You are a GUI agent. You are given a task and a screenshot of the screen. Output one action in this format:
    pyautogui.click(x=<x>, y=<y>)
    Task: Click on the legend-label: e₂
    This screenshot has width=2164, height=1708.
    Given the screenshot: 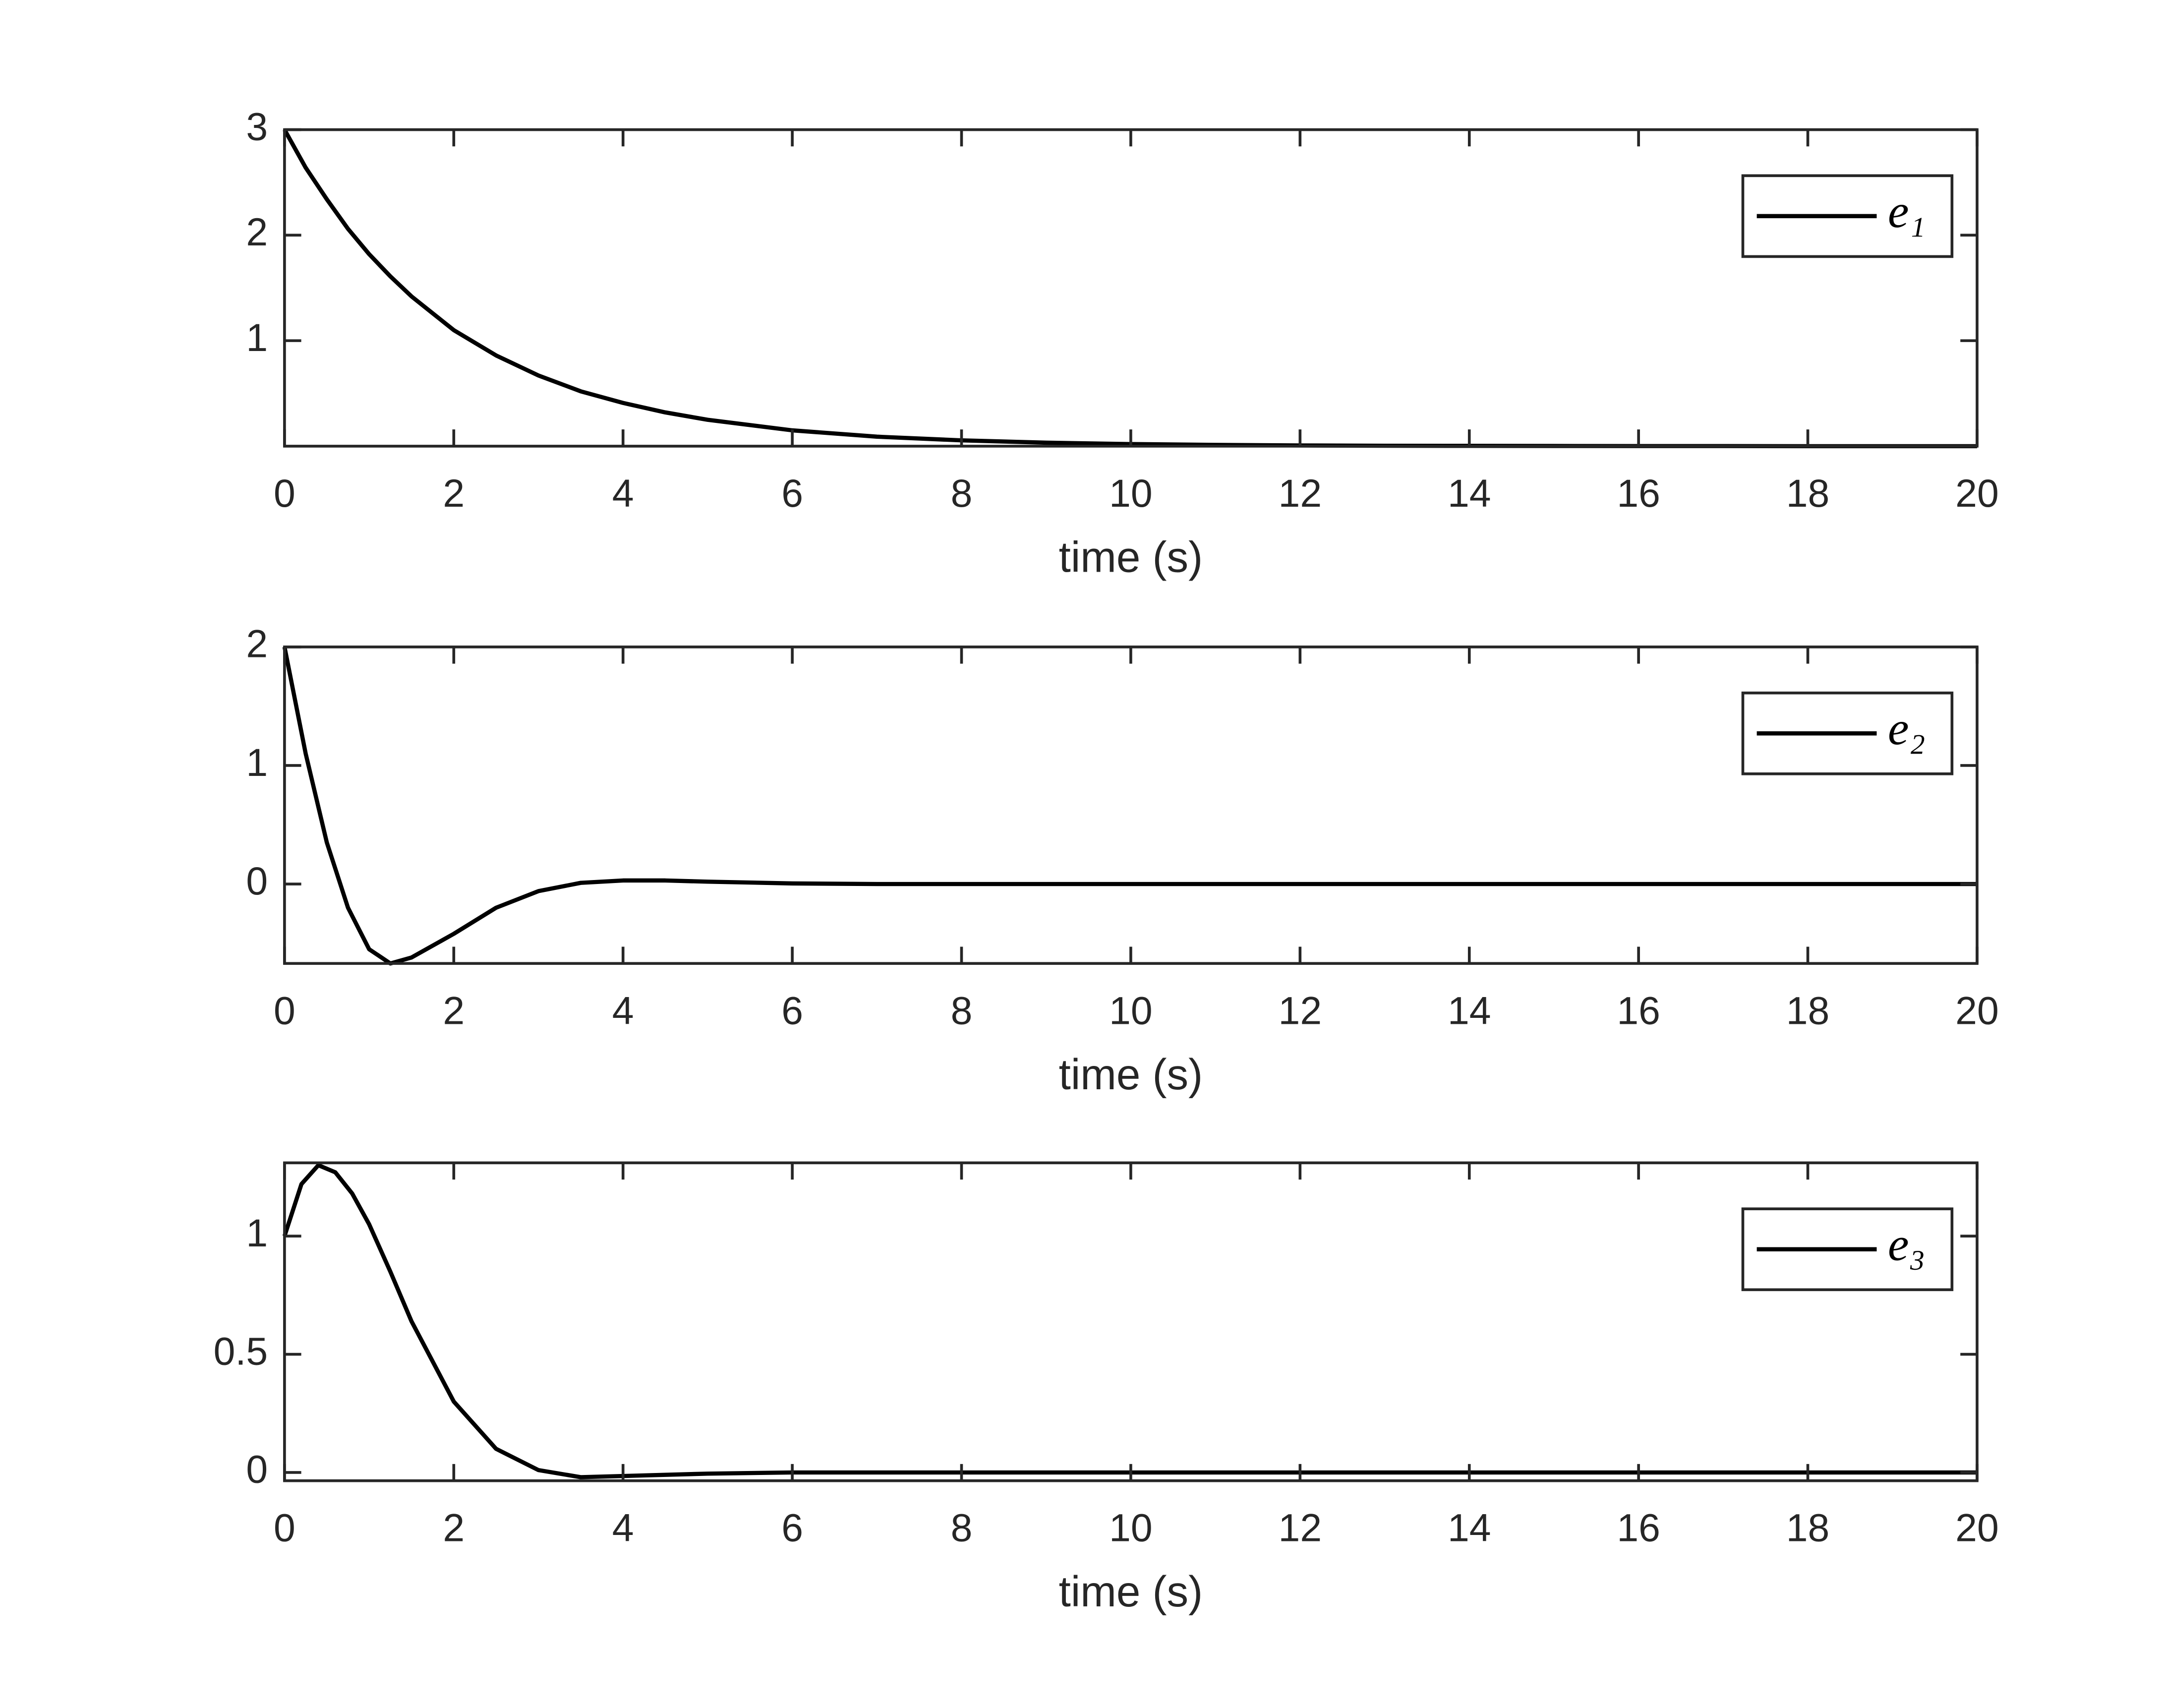 What is the action you would take?
    pyautogui.click(x=1907, y=728)
    